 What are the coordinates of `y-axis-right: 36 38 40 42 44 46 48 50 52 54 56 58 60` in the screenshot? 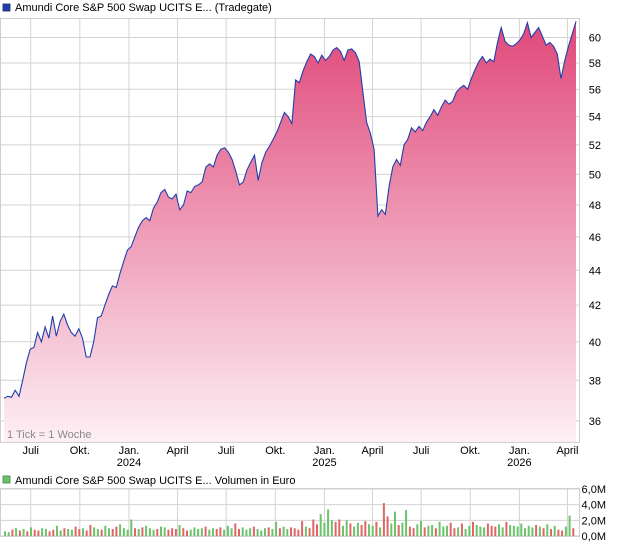 It's located at (595, 230).